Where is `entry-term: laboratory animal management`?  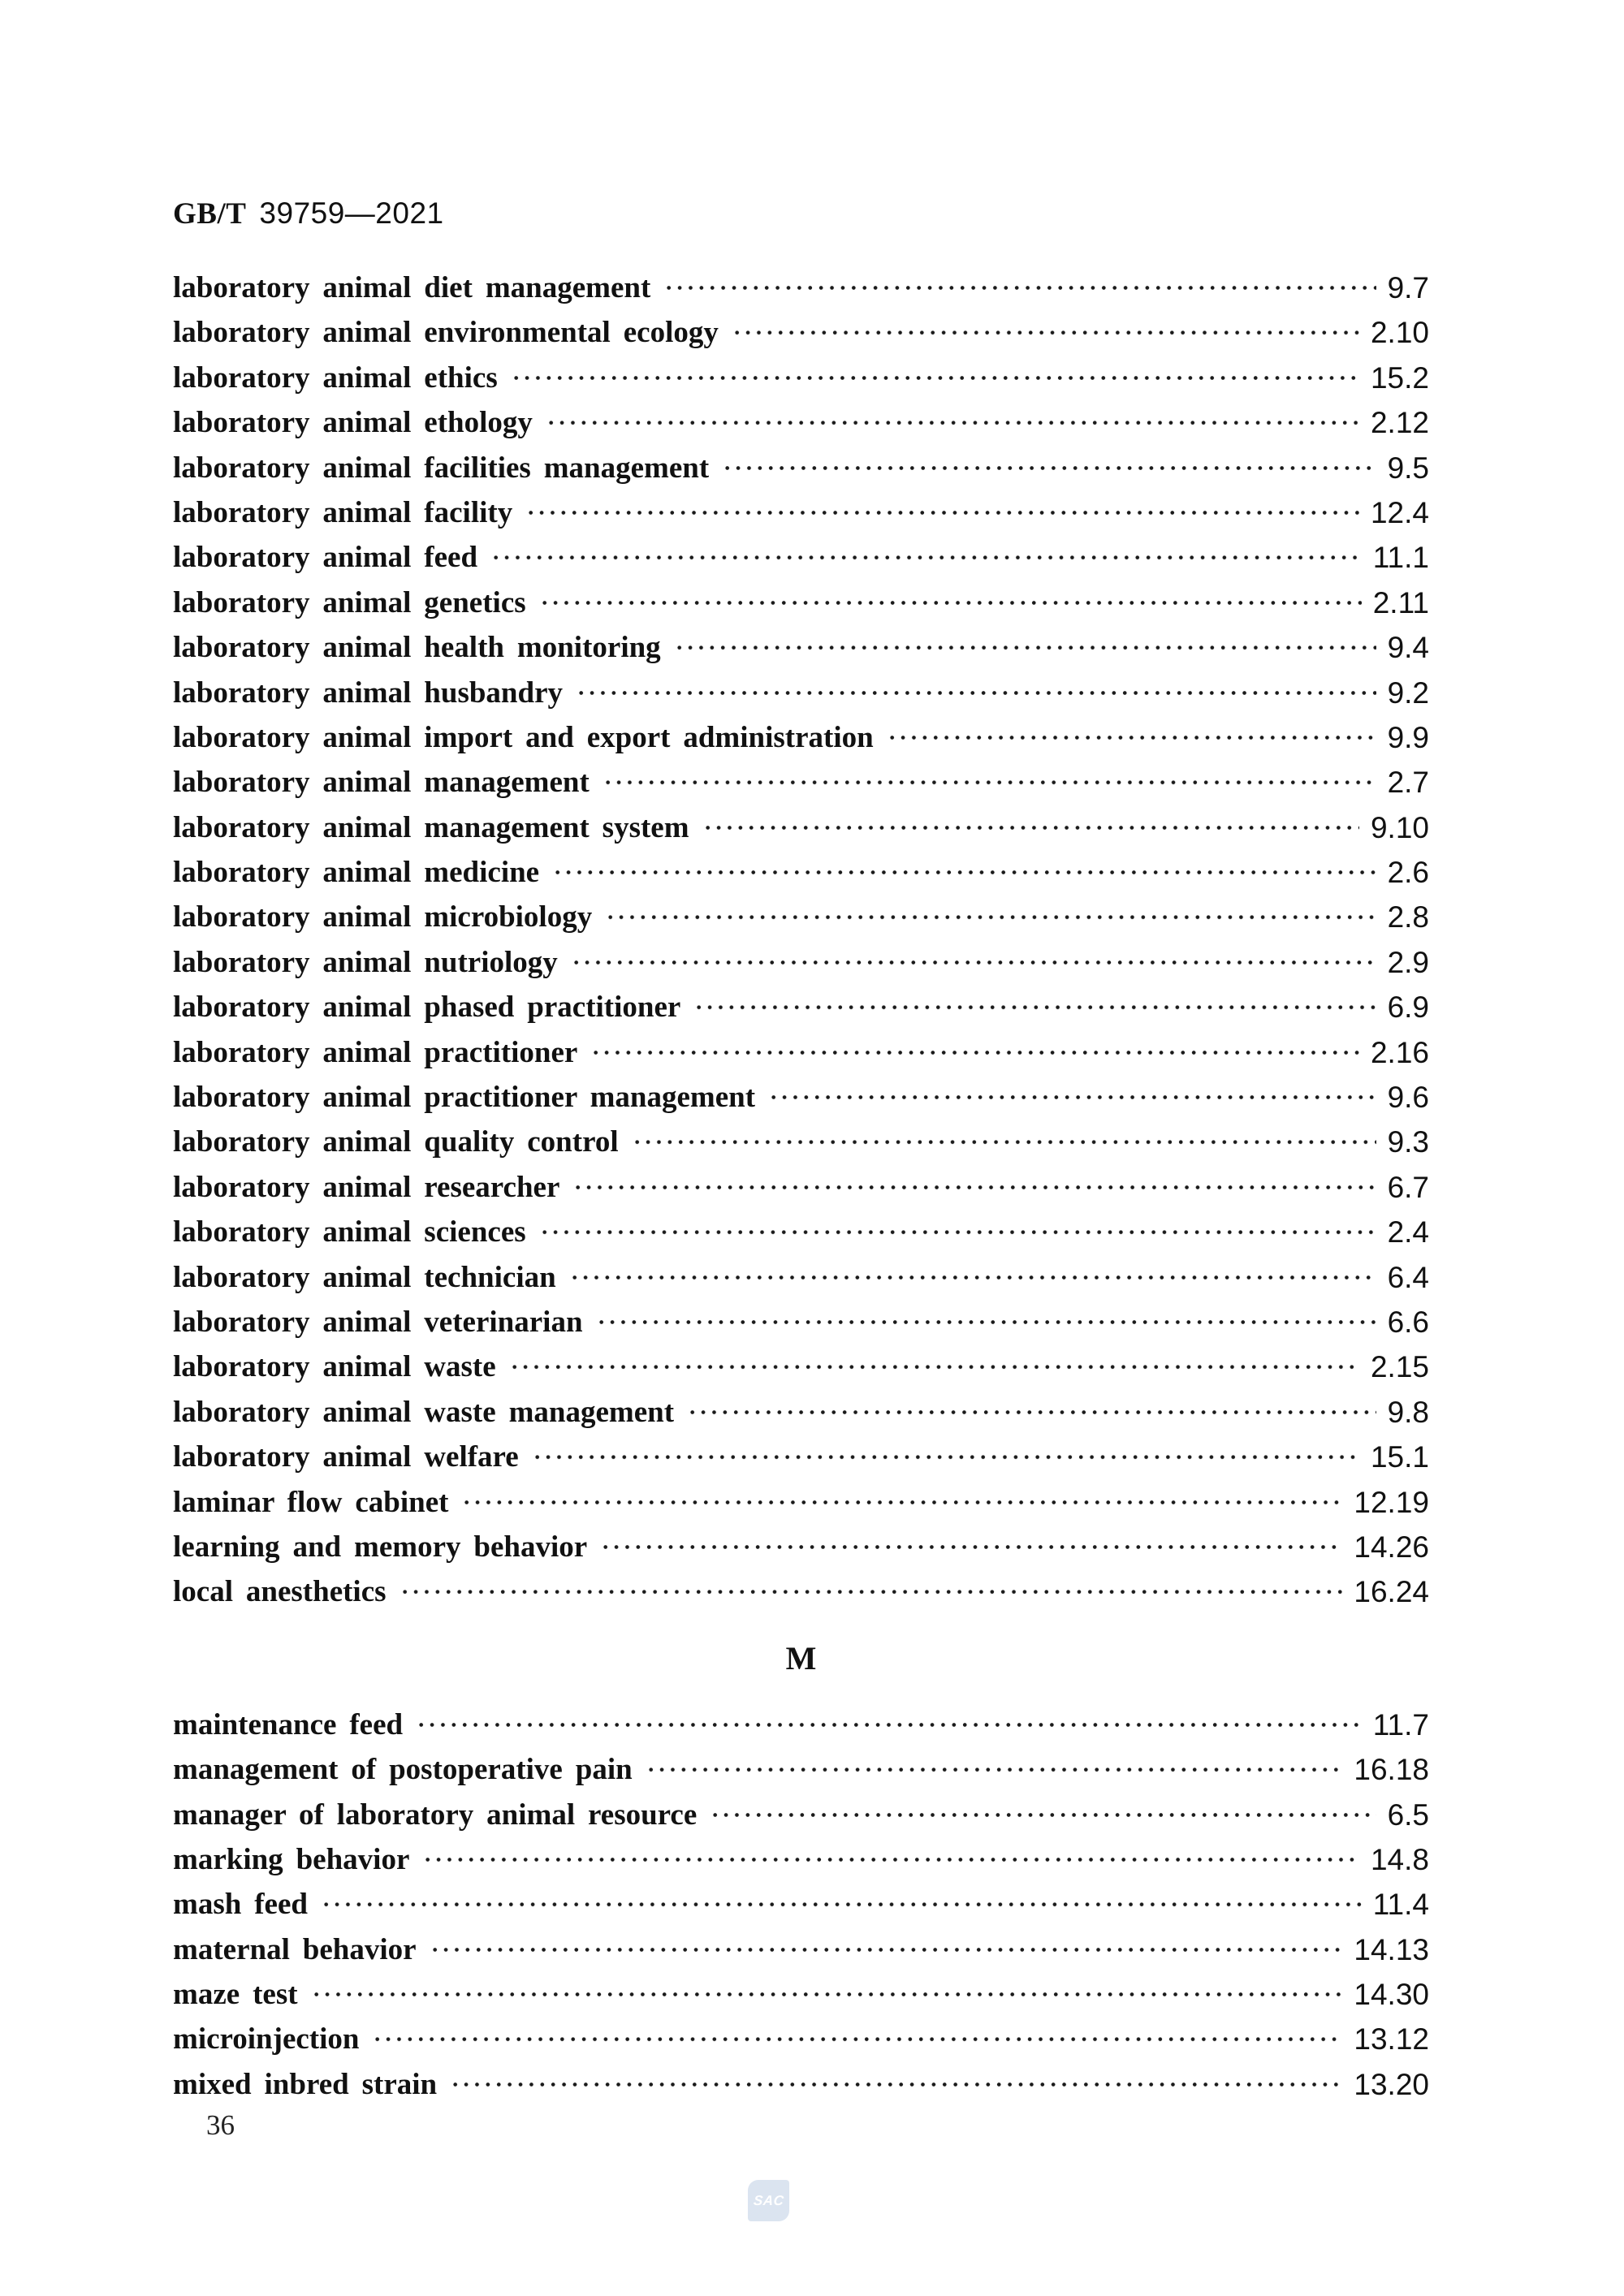 entry-term: laboratory animal management is located at coordinates (382, 783).